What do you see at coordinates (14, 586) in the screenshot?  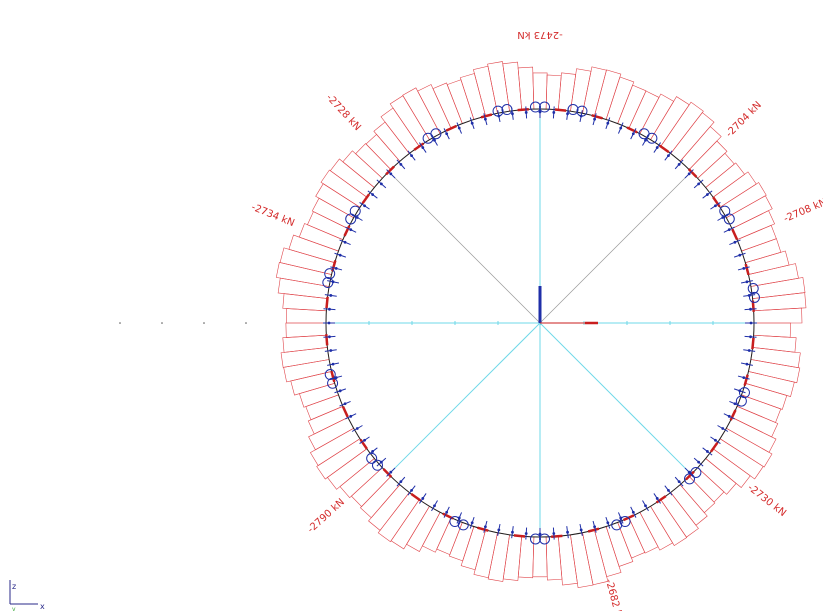 I see `triad-z-label: z` at bounding box center [14, 586].